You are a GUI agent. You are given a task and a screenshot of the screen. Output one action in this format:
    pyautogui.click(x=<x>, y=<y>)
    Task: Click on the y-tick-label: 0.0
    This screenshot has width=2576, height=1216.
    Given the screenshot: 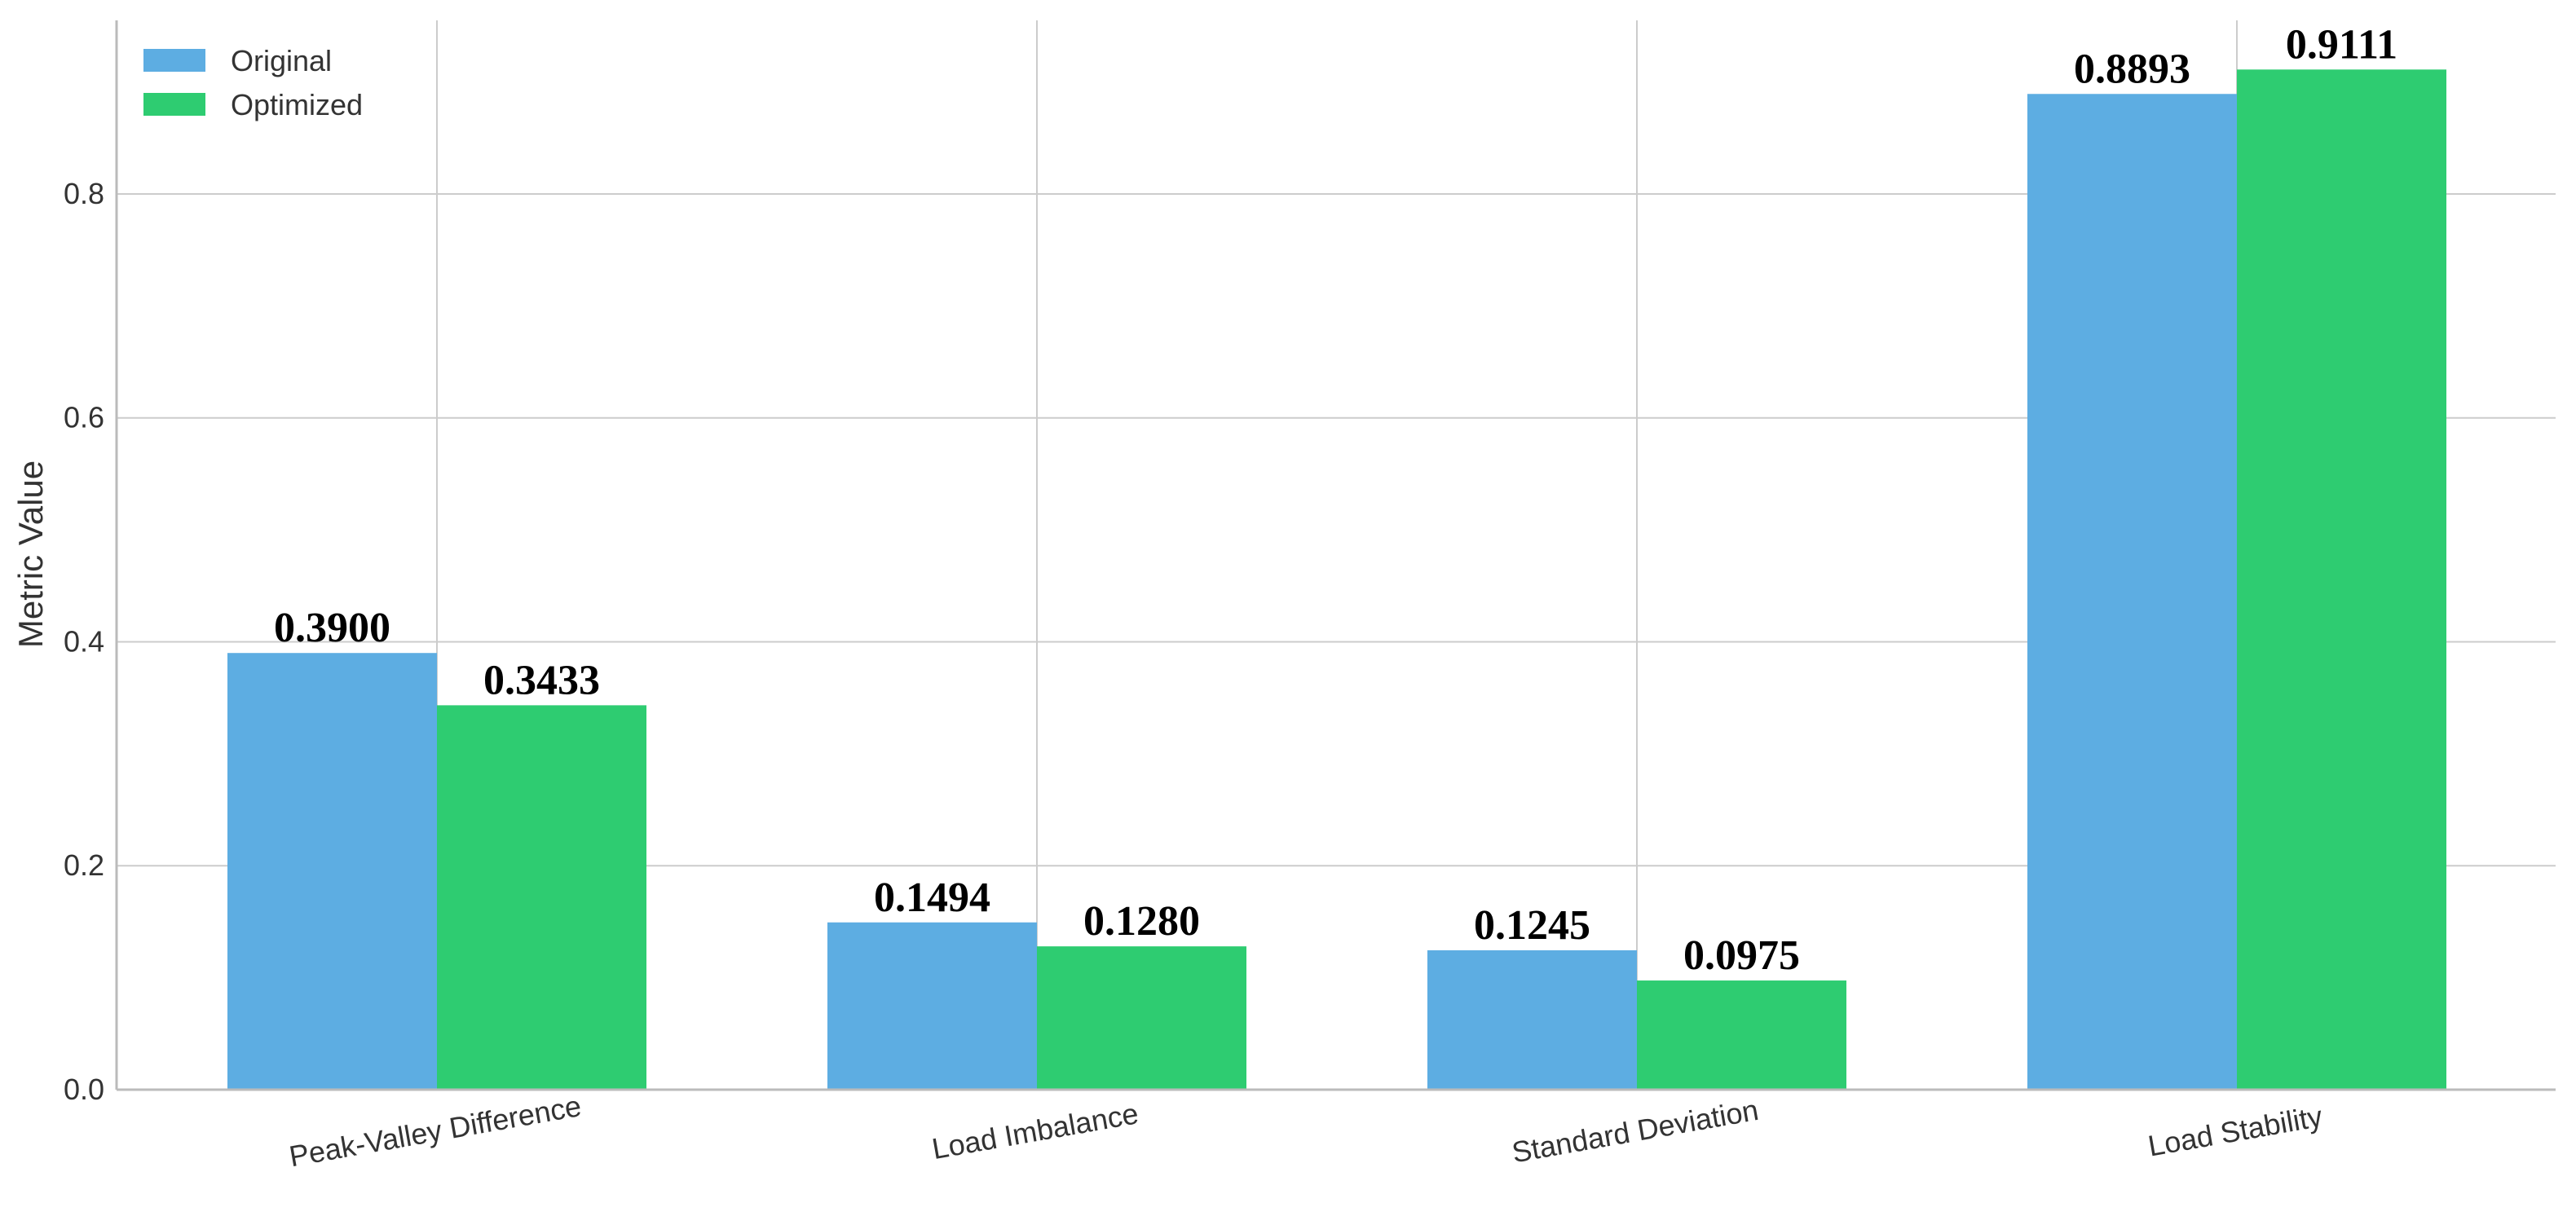 What is the action you would take?
    pyautogui.click(x=84, y=1089)
    